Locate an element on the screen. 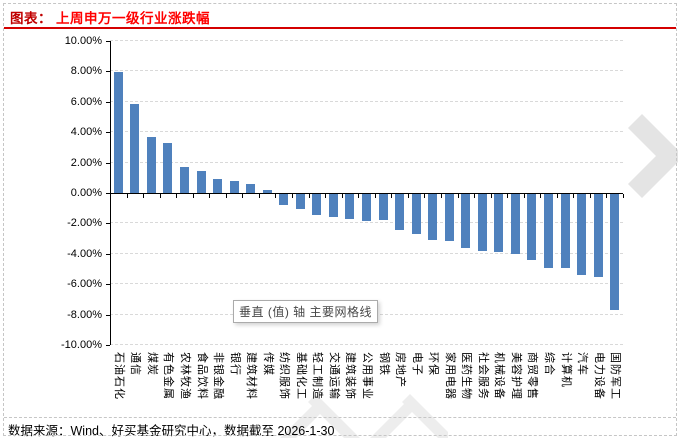 This screenshot has width=680, height=440. x-axis-category-label-text: 建筑装饰 is located at coordinates (350, 376).